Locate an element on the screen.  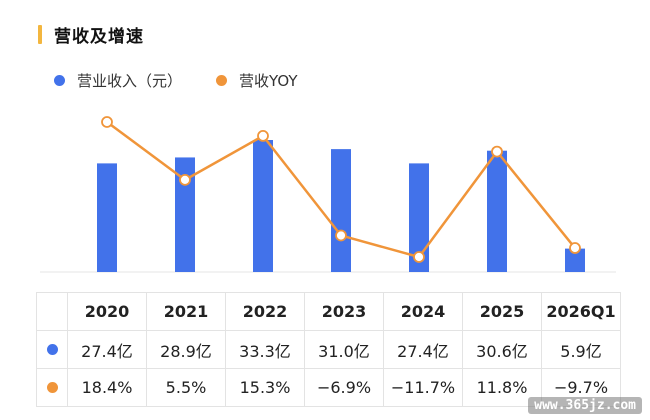
table-cell-revenue: 28.9亿 is located at coordinates (186, 349).